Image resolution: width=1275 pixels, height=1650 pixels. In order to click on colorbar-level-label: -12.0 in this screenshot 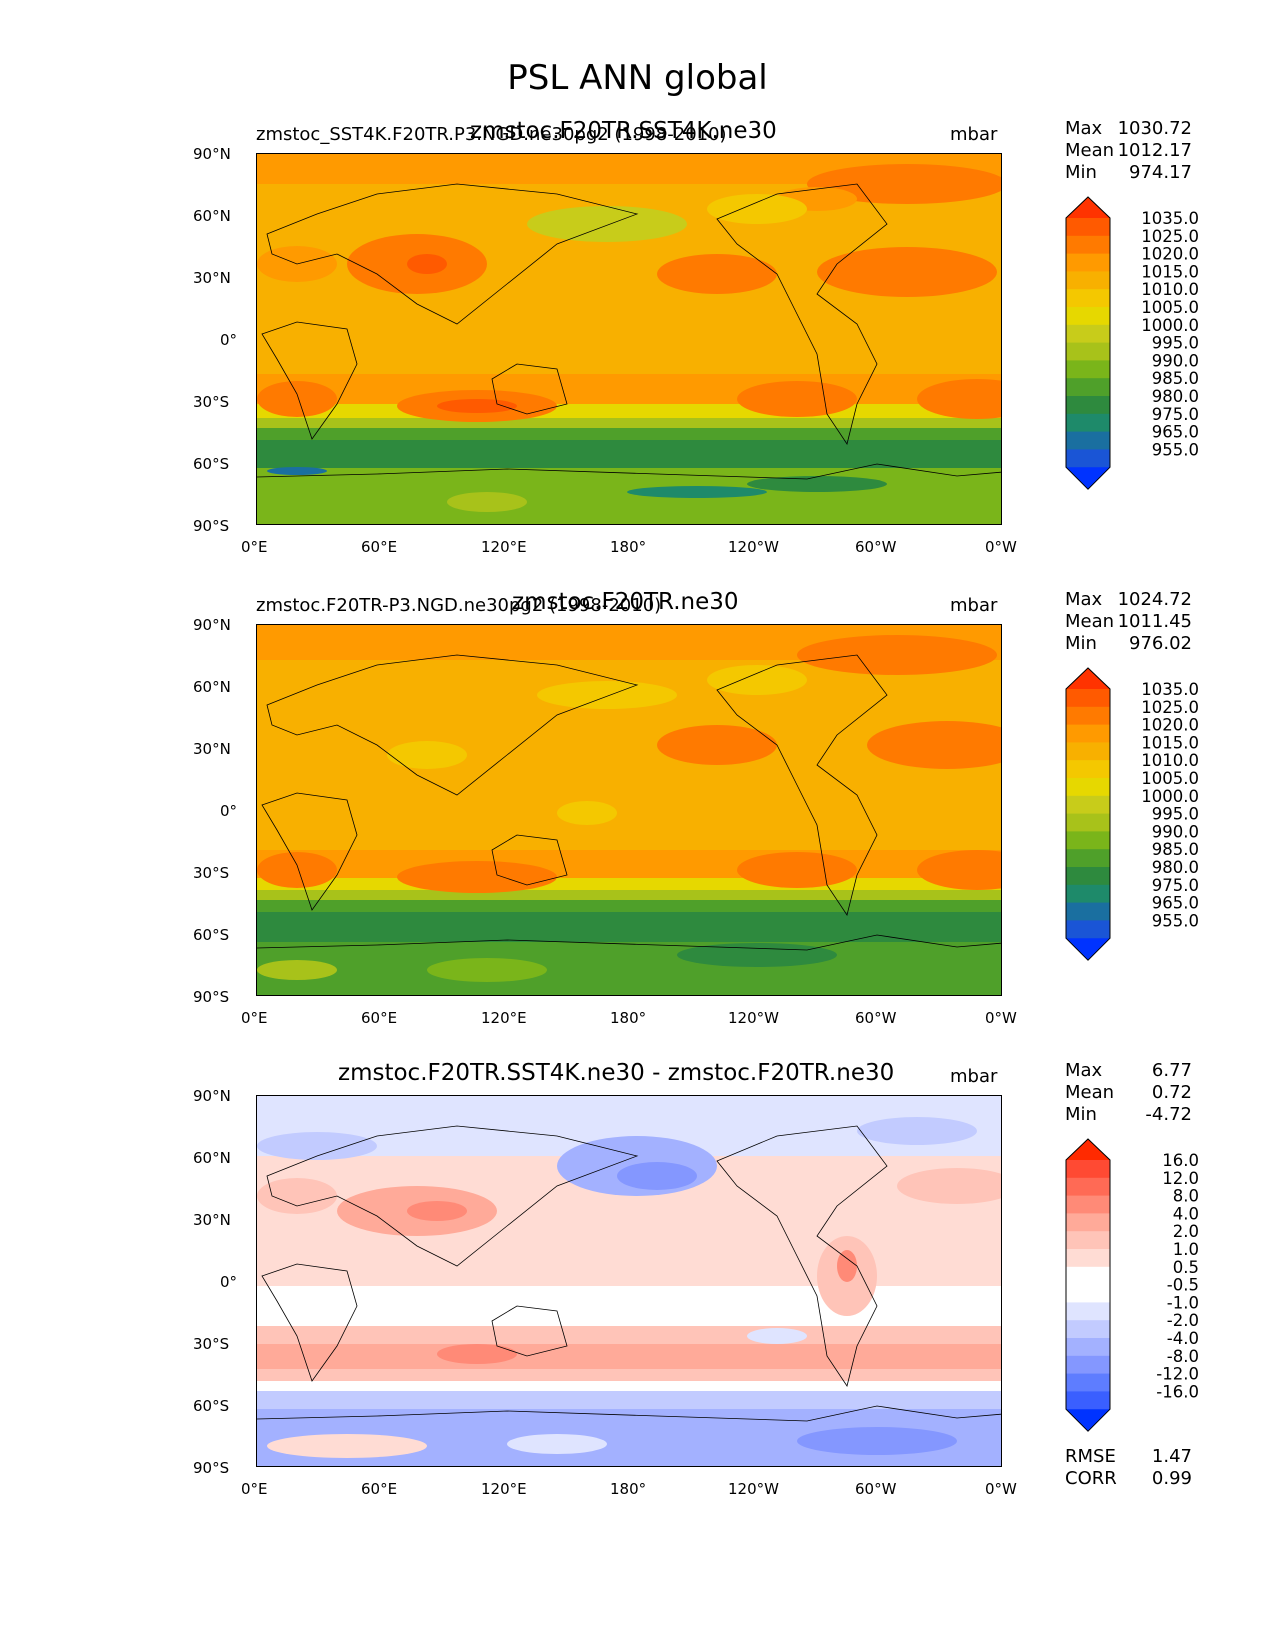, I will do `click(1177, 1374)`.